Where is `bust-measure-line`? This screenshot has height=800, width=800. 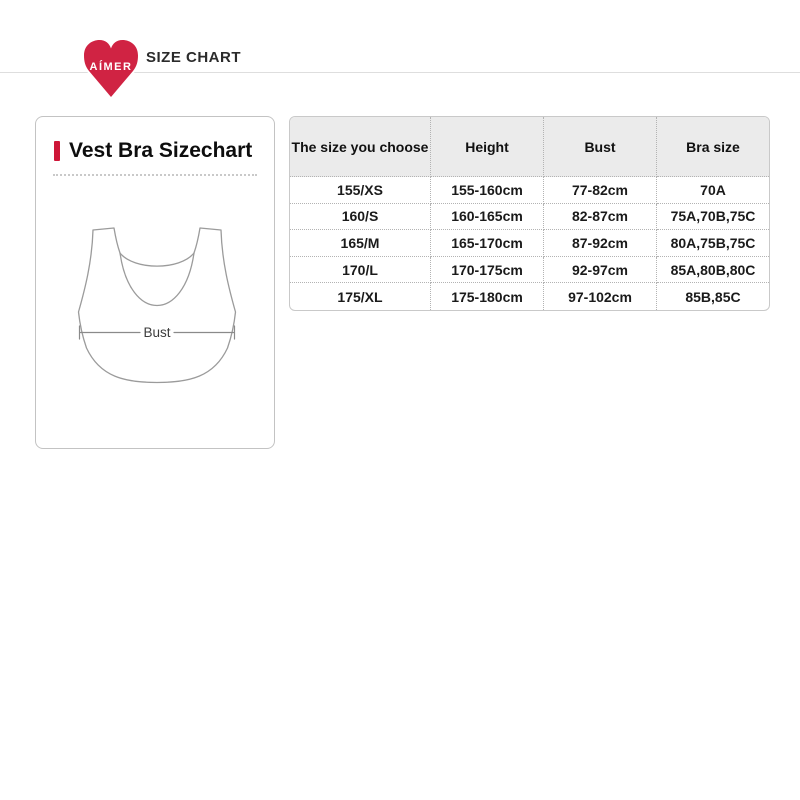 bust-measure-line is located at coordinates (157, 332).